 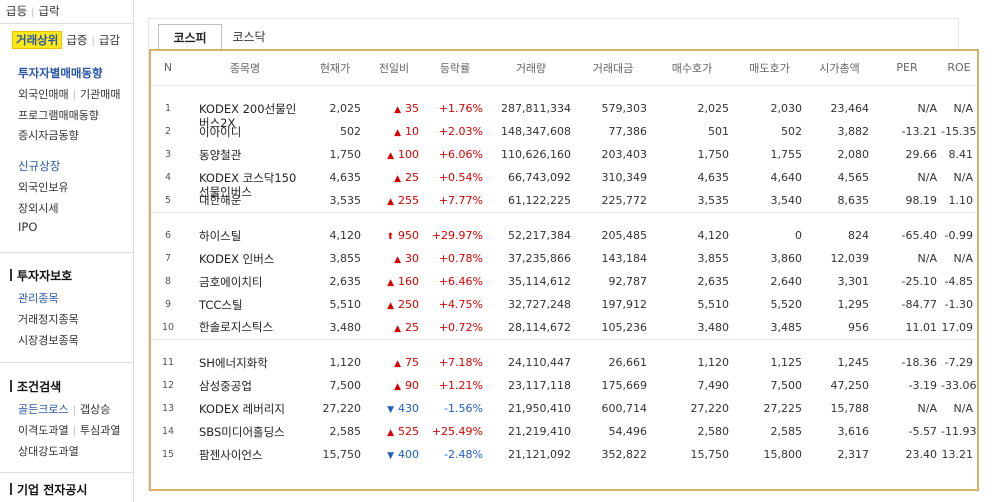 I want to click on stock-name-link: 동양철관, so click(x=245, y=154).